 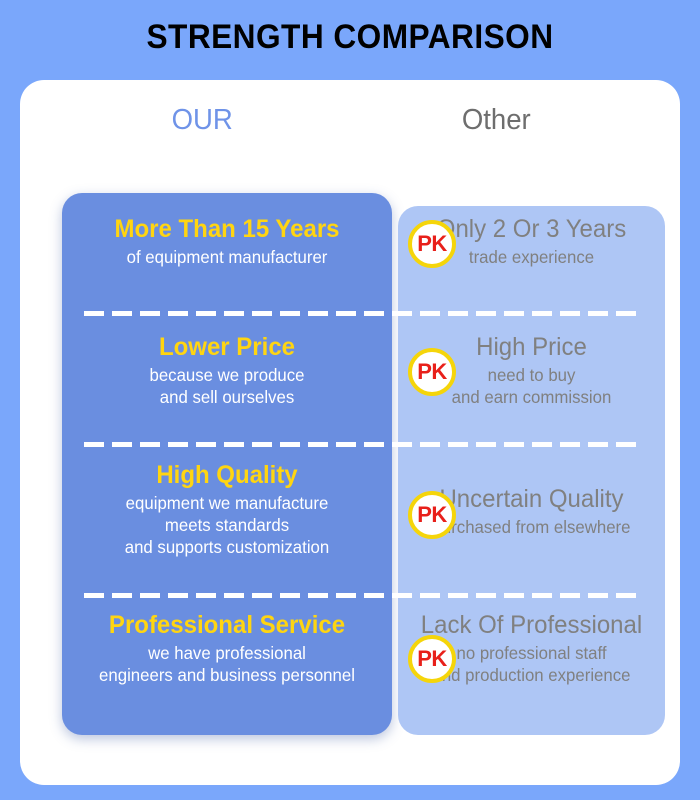 What do you see at coordinates (227, 546) in the screenshot?
I see `row-our-line: and supports customization` at bounding box center [227, 546].